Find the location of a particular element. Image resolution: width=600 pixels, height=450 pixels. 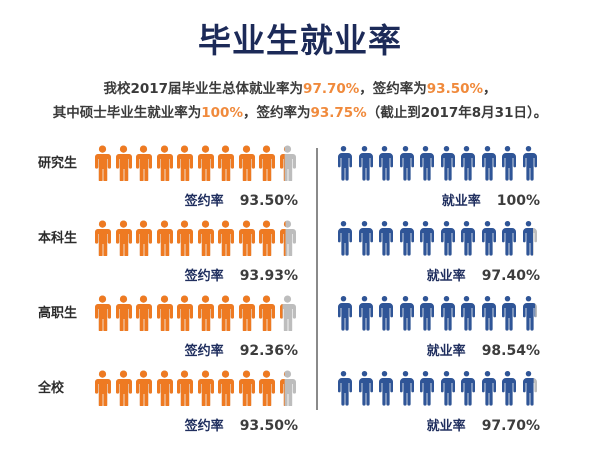

row-label: 高职生 is located at coordinates (58, 313).